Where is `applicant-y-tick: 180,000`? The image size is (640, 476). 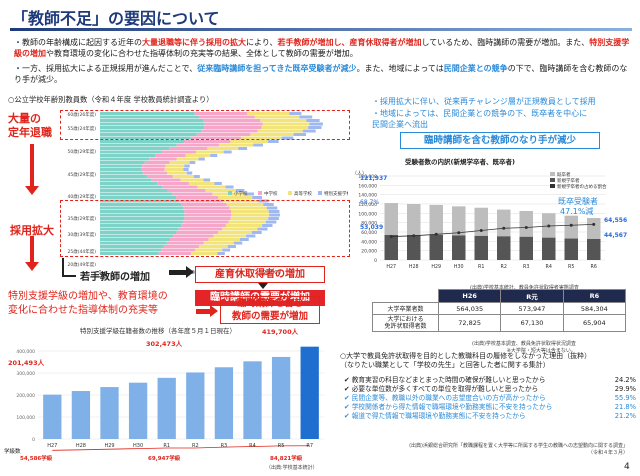 applicant-y-tick: 180,000 is located at coordinates (367, 177).